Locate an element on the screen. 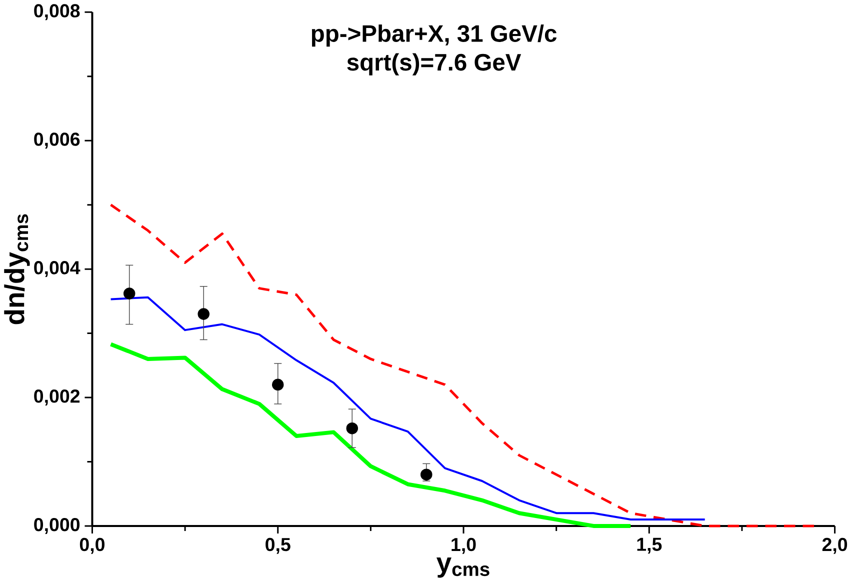 This screenshot has width=852, height=582. x-tick-label: 2,0 is located at coordinates (835, 546).